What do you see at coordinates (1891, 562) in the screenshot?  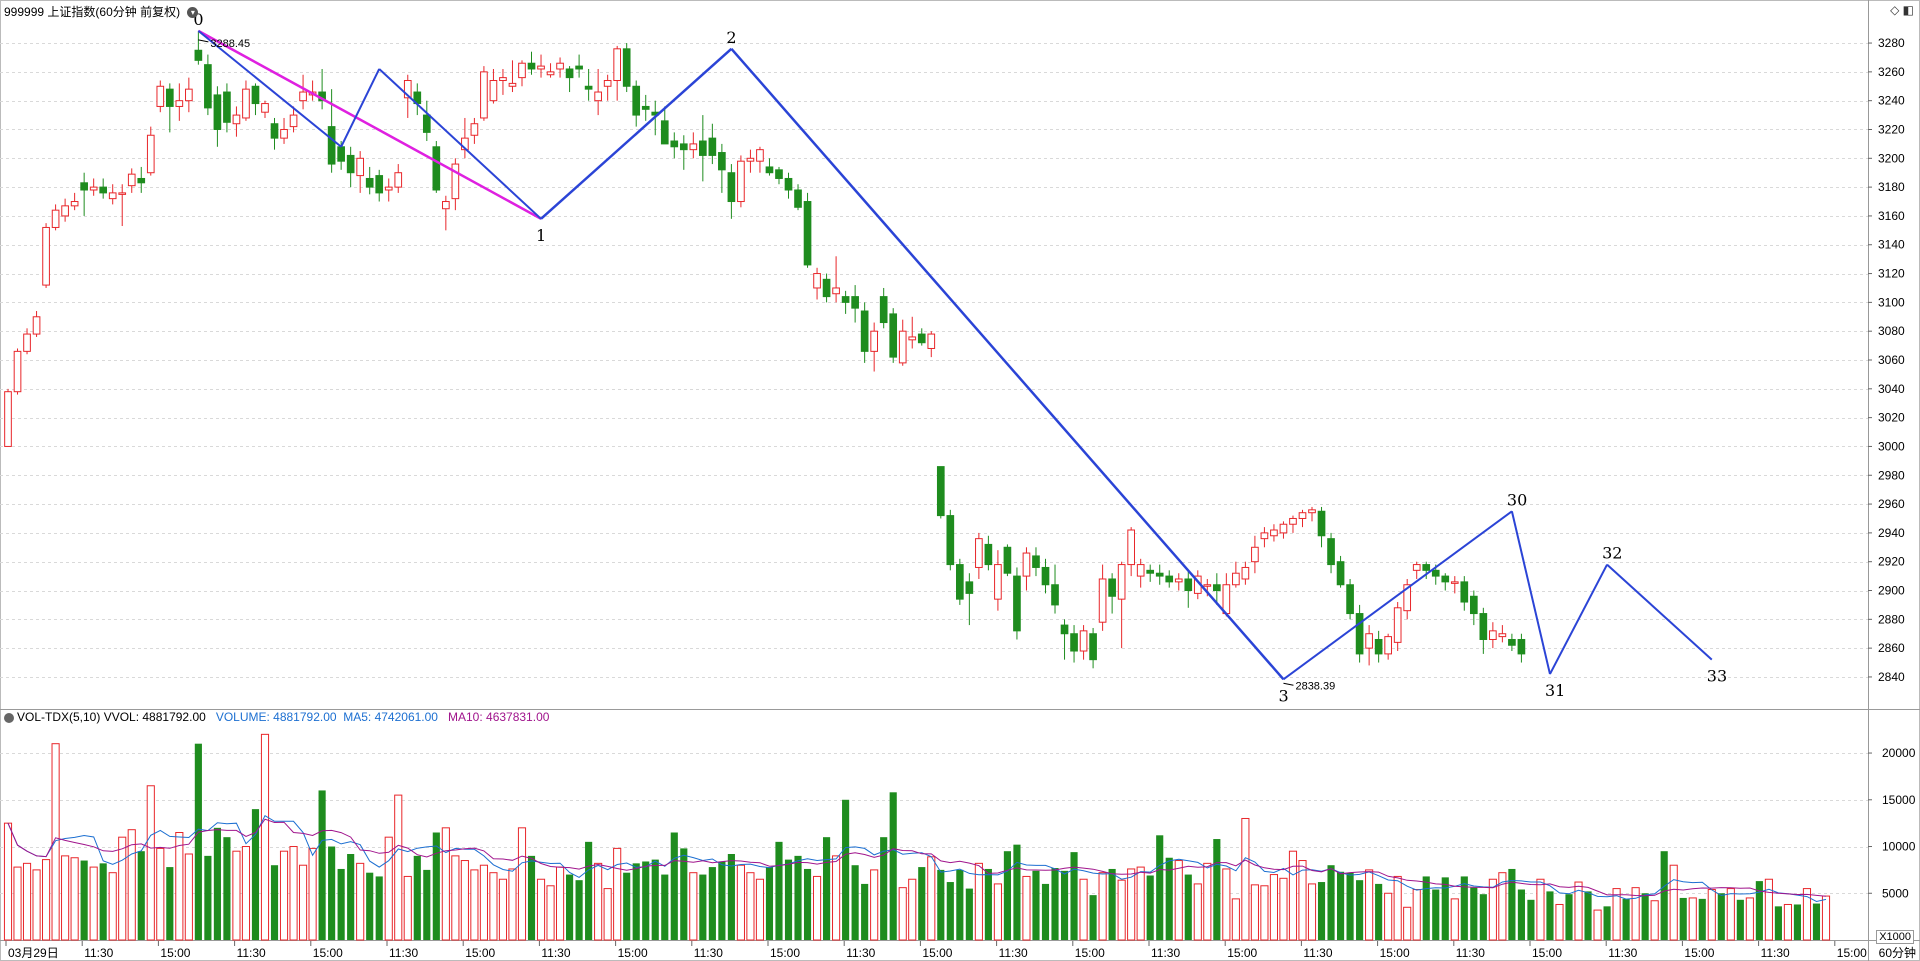 I see `price-tick-label: 2920` at bounding box center [1891, 562].